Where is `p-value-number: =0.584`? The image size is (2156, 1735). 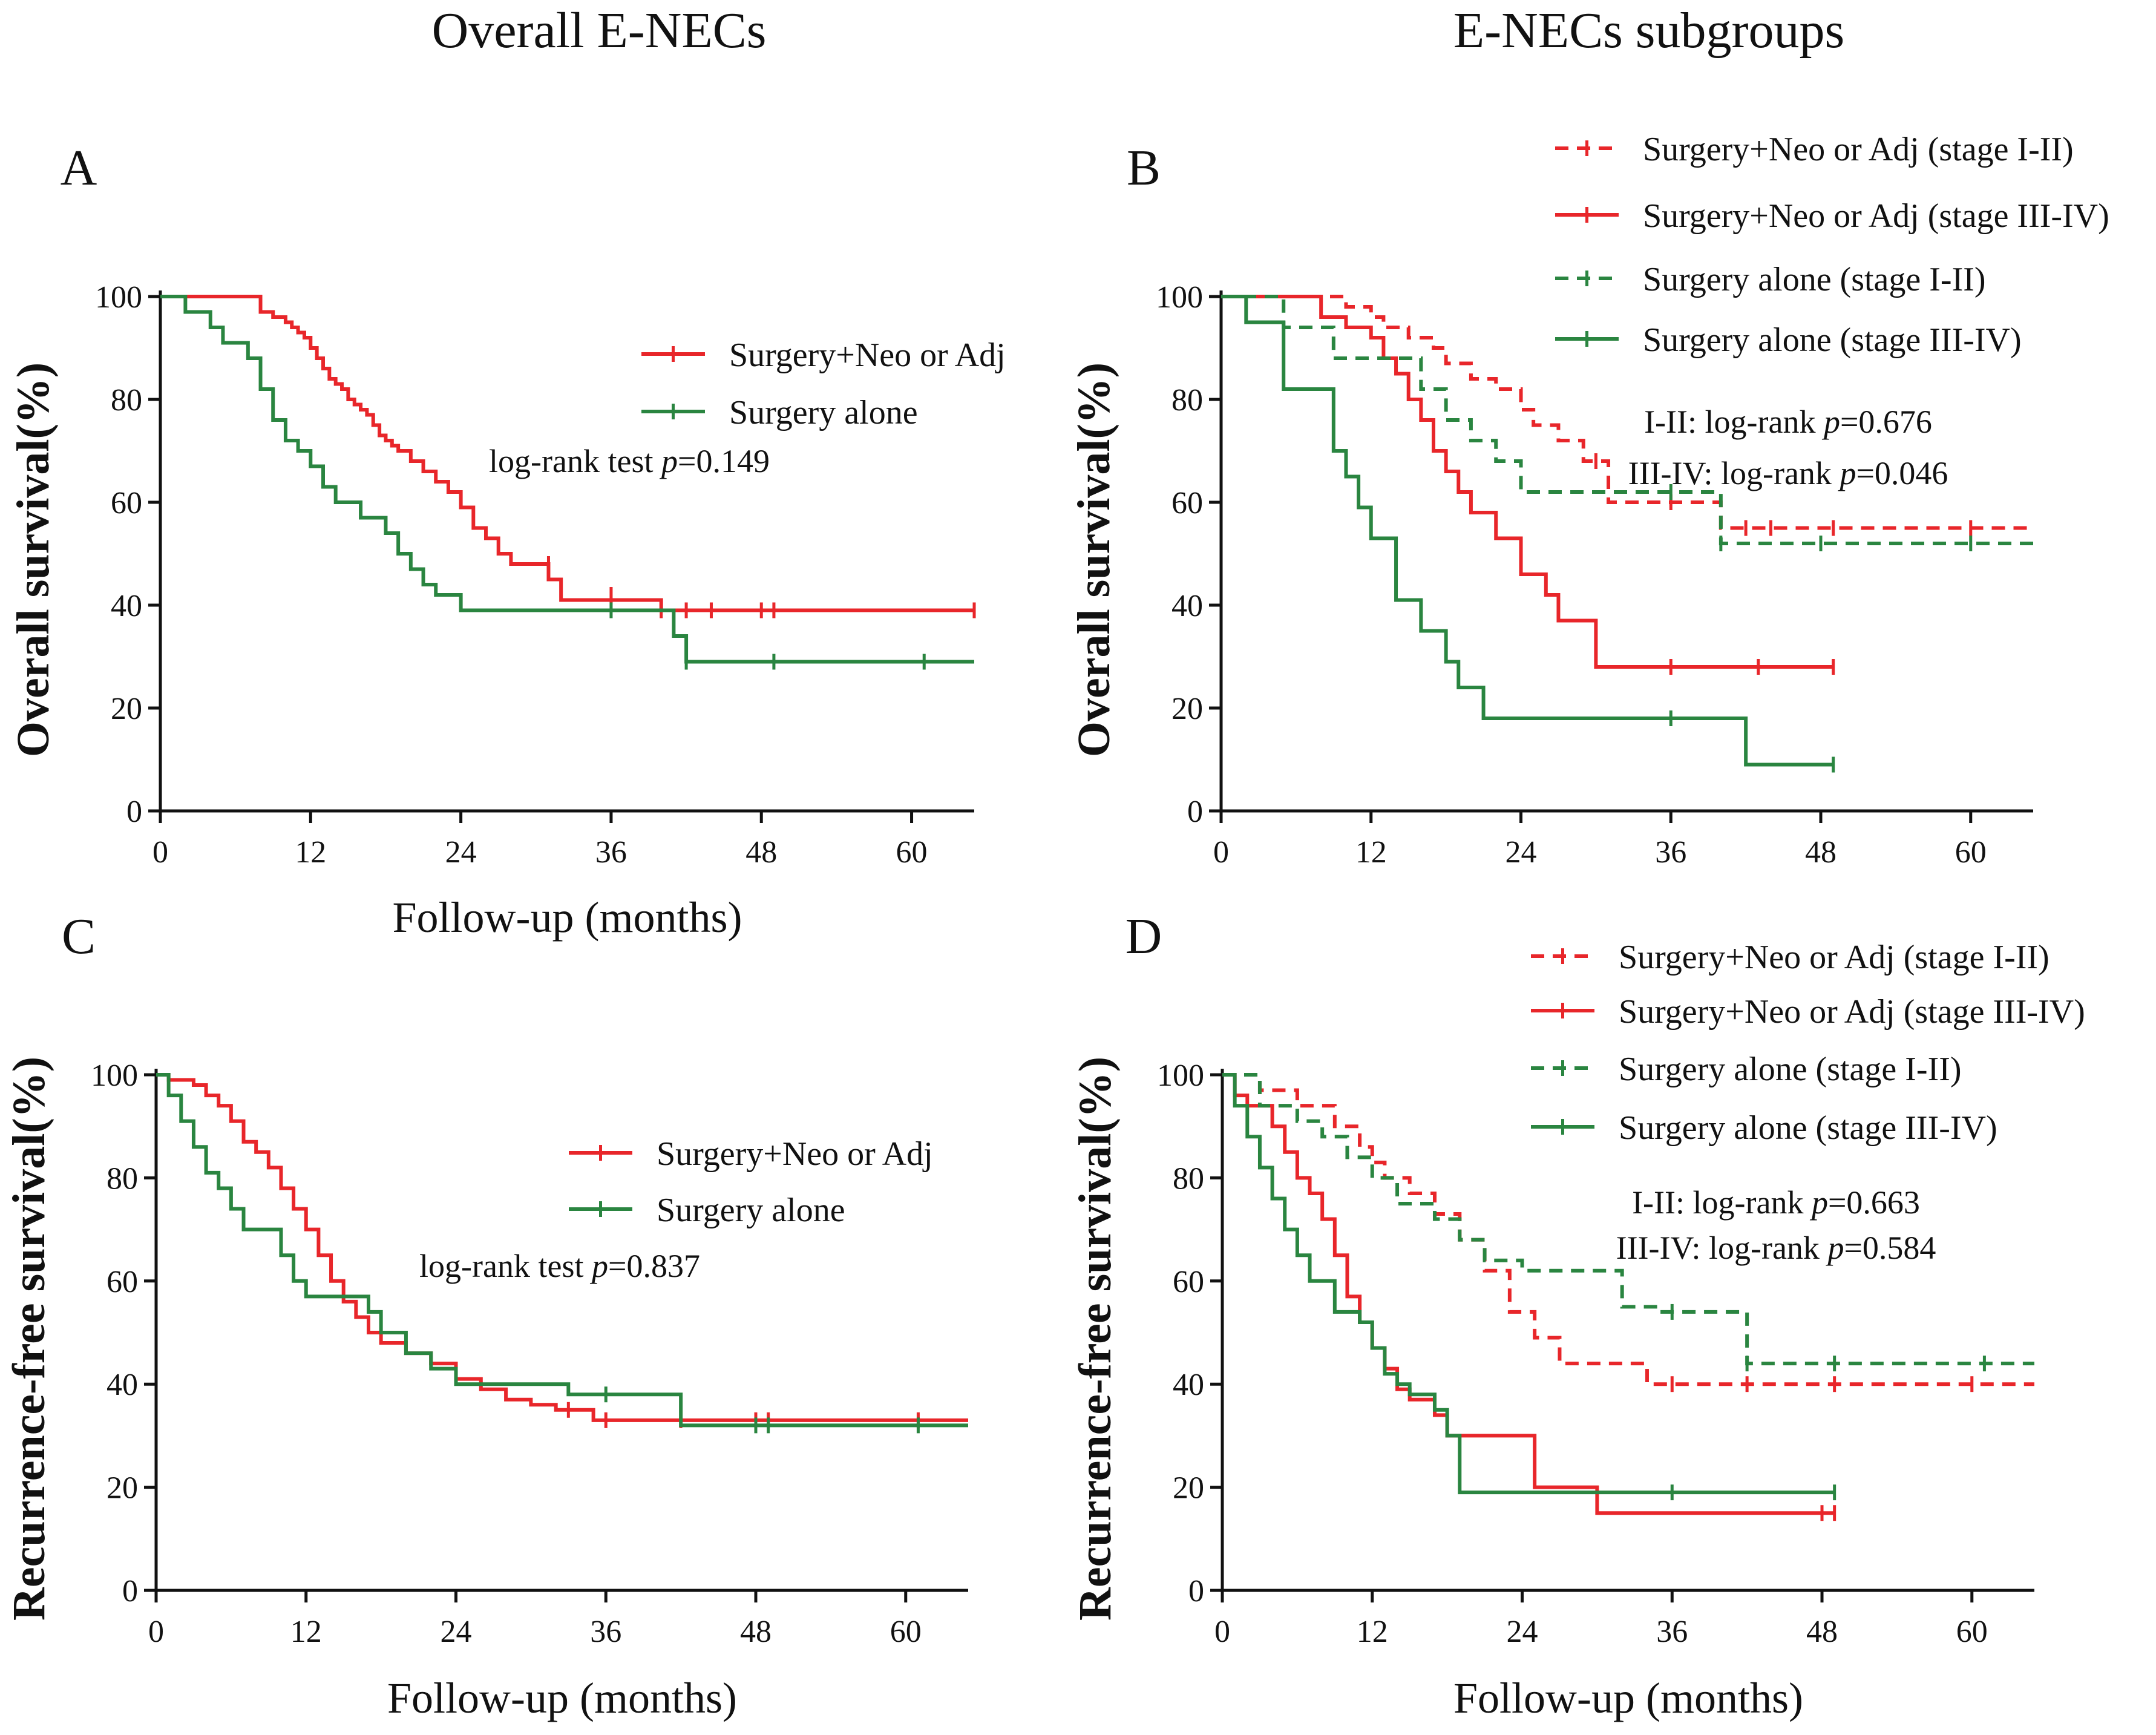 p-value-number: =0.584 is located at coordinates (1890, 1248).